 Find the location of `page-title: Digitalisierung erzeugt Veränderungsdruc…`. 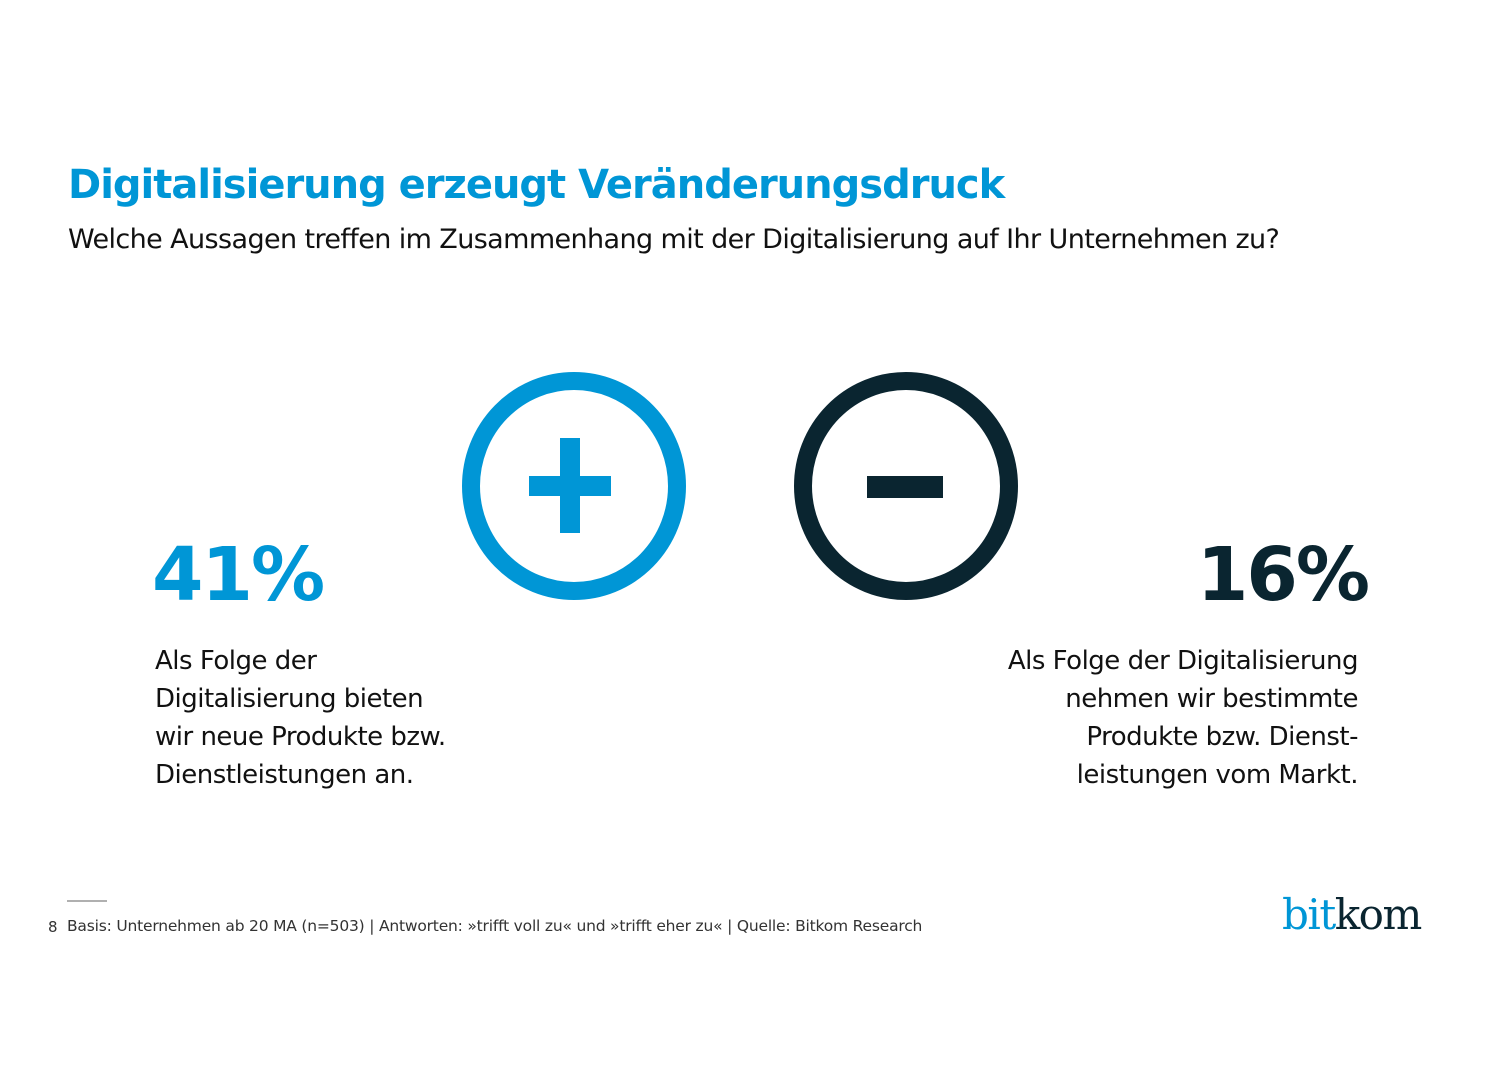

page-title: Digitalisierung erzeugt Veränderungsdruc… is located at coordinates (536, 185).